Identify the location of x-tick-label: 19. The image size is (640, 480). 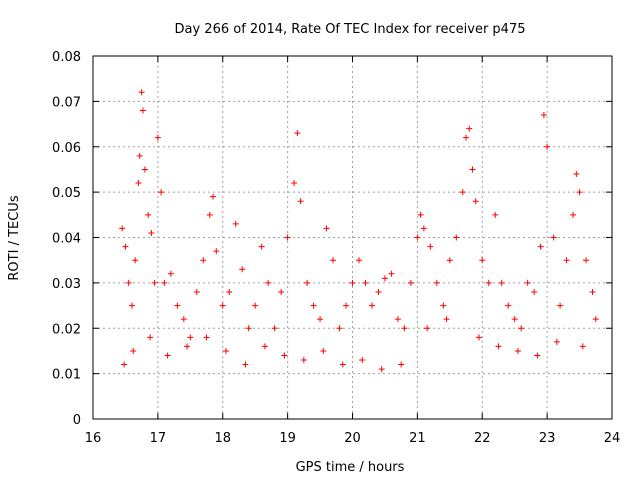
(287, 438).